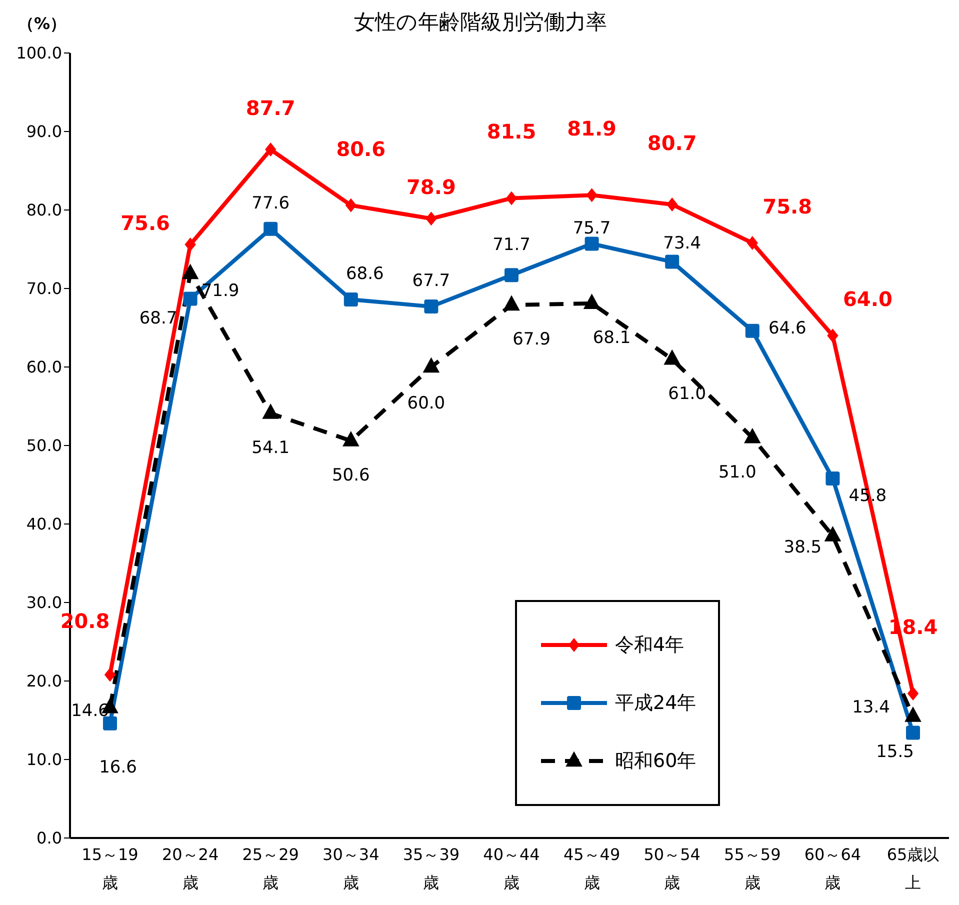 The image size is (959, 905). I want to click on y-tick-label: 80.0, so click(44, 210).